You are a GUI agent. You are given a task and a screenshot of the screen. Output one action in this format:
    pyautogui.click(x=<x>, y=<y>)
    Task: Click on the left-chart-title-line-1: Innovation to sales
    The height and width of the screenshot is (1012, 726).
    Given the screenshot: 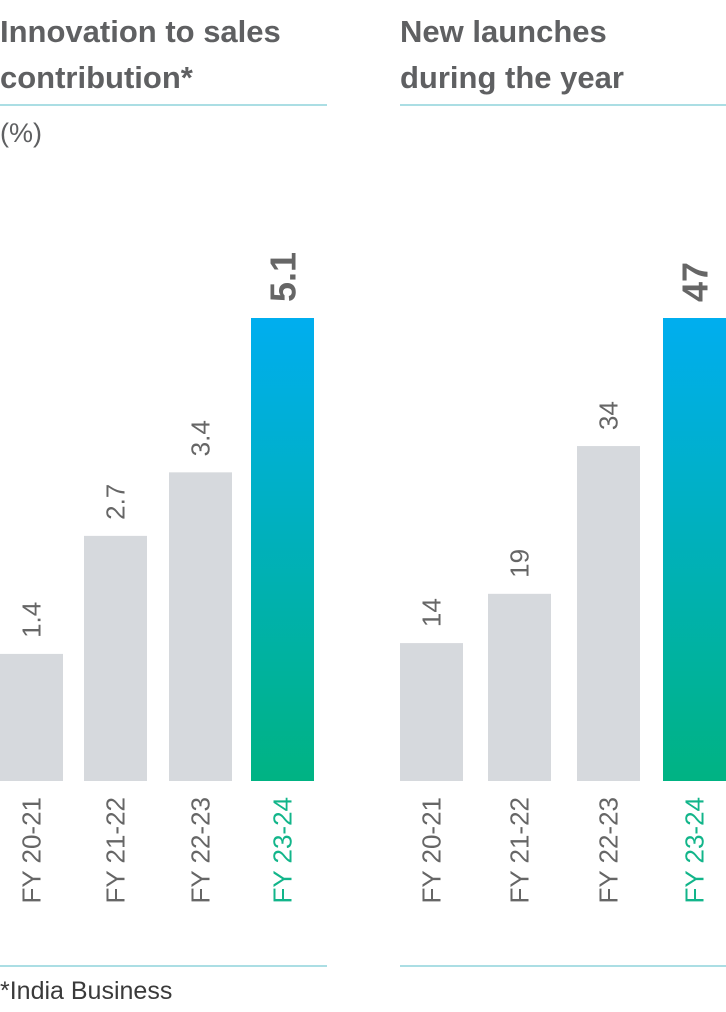 What is the action you would take?
    pyautogui.click(x=140, y=31)
    